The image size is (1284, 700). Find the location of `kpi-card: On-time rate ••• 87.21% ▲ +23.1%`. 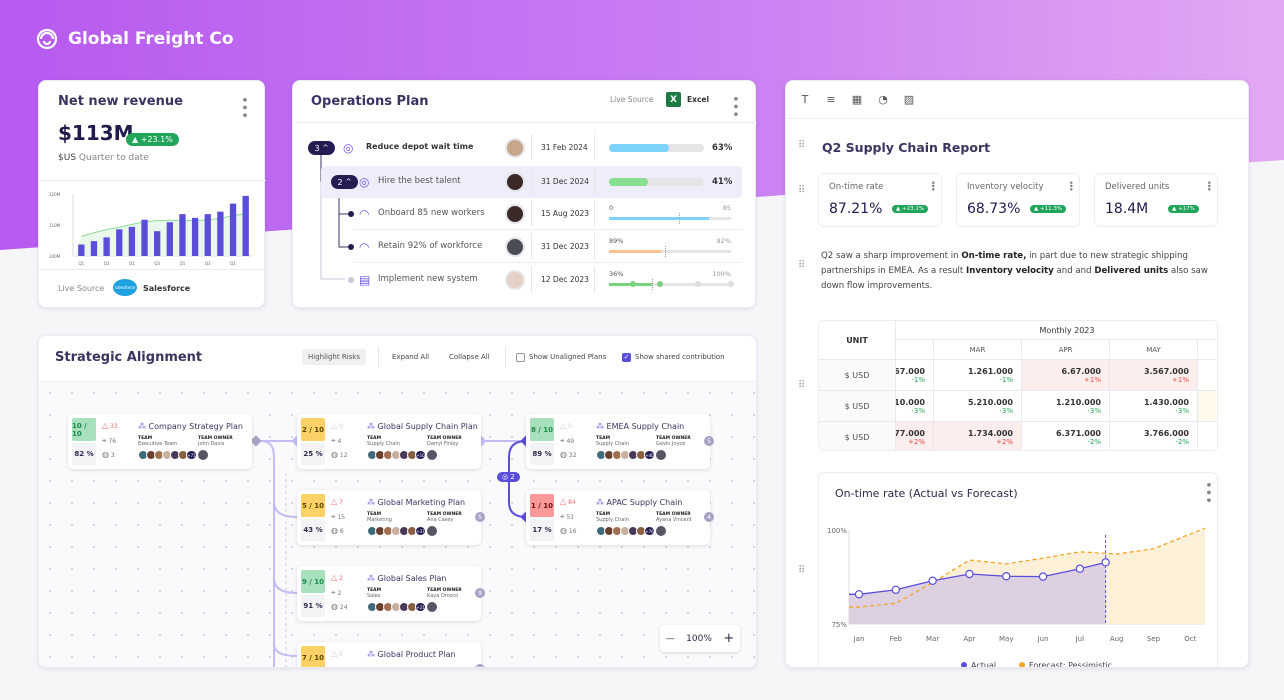

kpi-card: On-time rate ••• 87.21% ▲ +23.1% is located at coordinates (880, 200).